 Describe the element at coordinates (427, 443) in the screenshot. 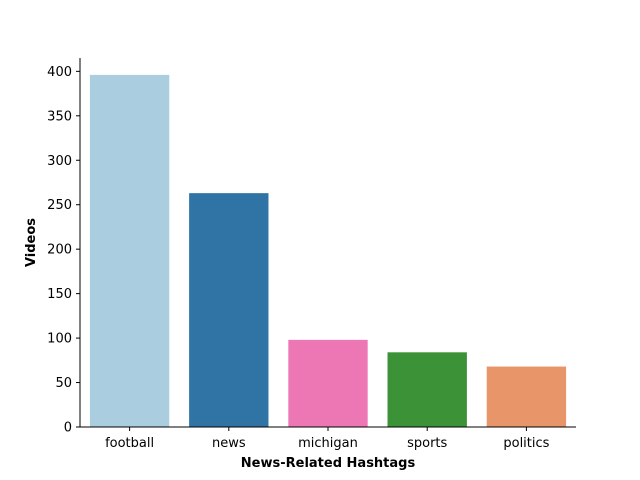

I see `x-tick-label-sports: sports` at that location.